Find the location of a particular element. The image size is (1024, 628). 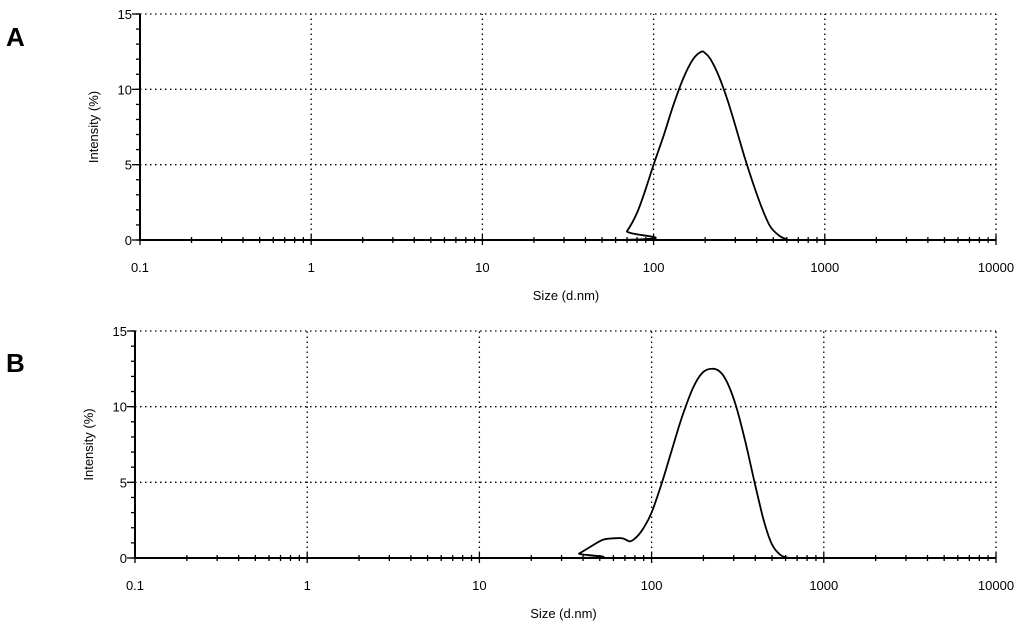

panel-label: B is located at coordinates (15, 363).